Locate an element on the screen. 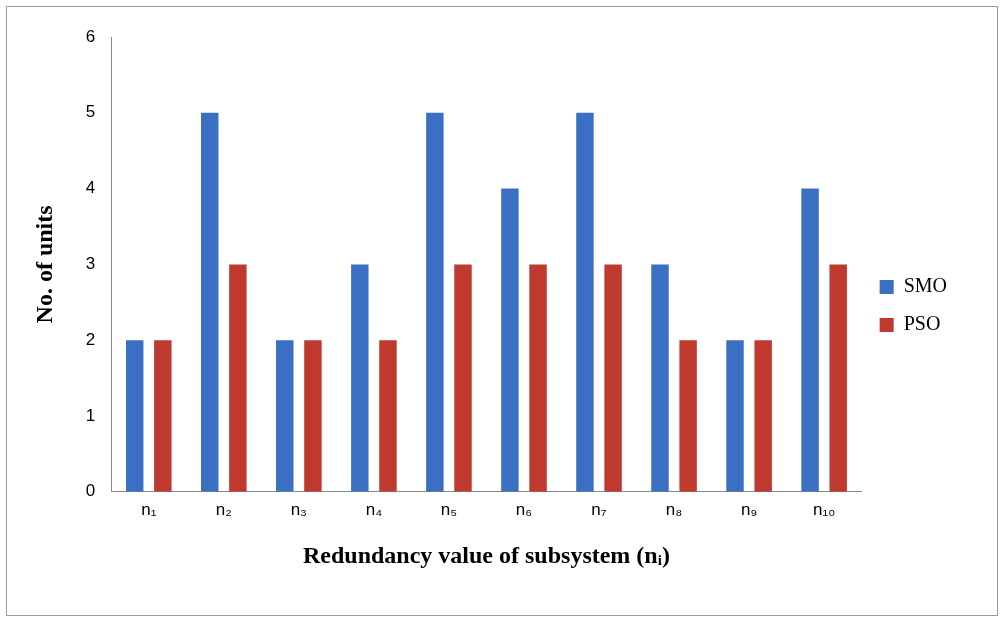 This screenshot has height=624, width=1006. y-tick-label: 4 is located at coordinates (90, 188).